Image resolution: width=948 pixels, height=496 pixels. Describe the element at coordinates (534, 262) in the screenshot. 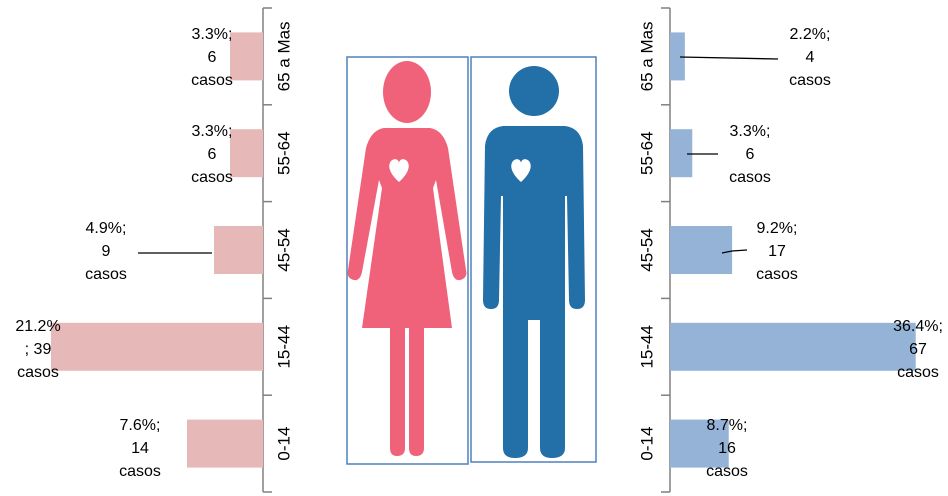

I see `male-figure-icon` at that location.